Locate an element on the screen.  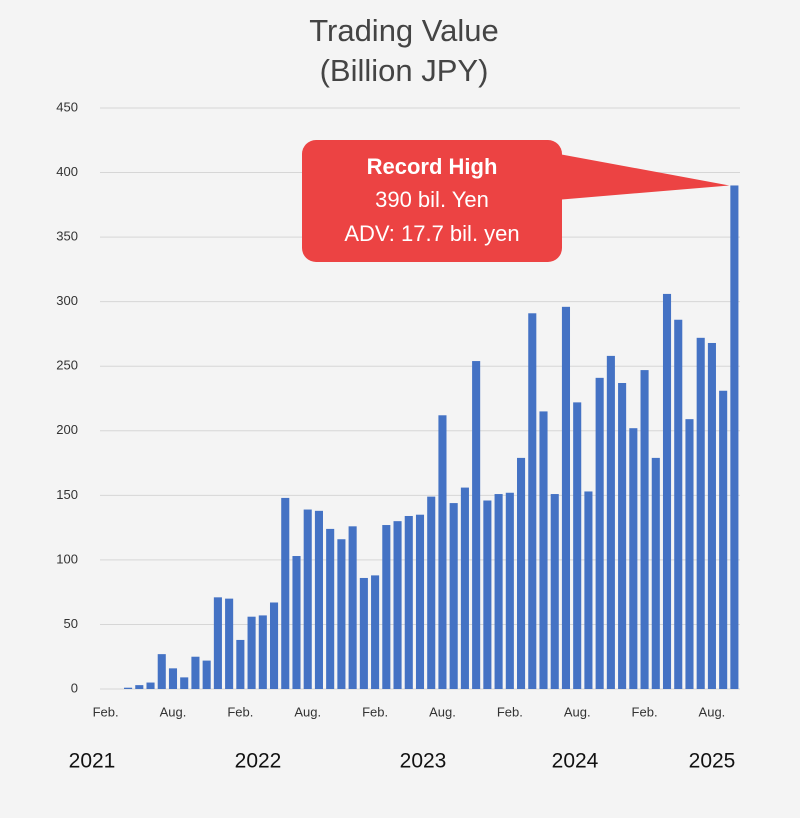
y-tick-label: 300 is located at coordinates (67, 300).